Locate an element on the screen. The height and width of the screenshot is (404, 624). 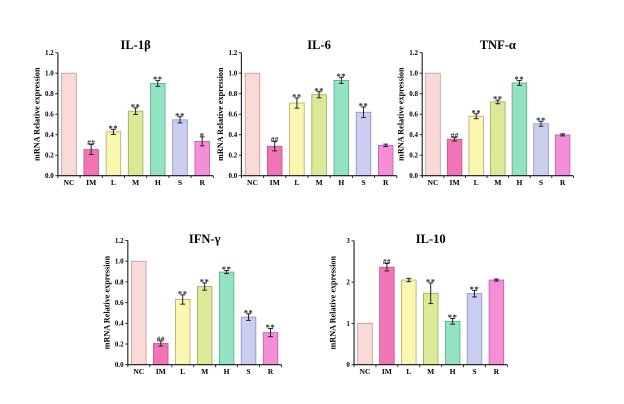
svg-text: TNF-α is located at coordinates (498, 45).